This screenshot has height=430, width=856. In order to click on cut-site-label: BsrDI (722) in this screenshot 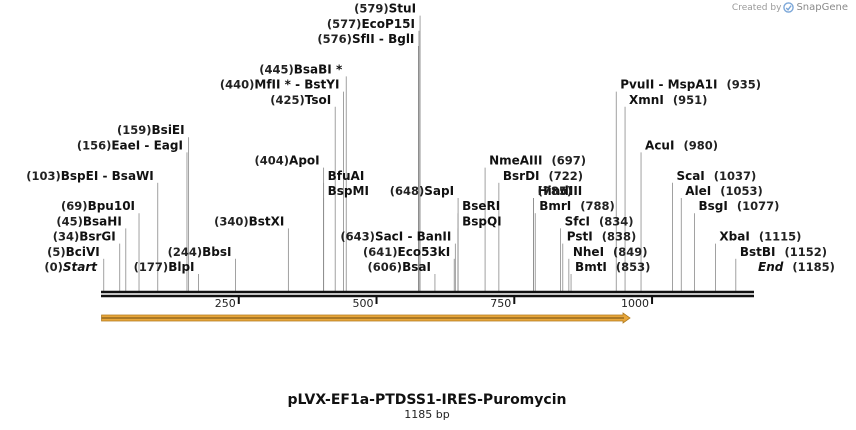, I will do `click(543, 176)`.